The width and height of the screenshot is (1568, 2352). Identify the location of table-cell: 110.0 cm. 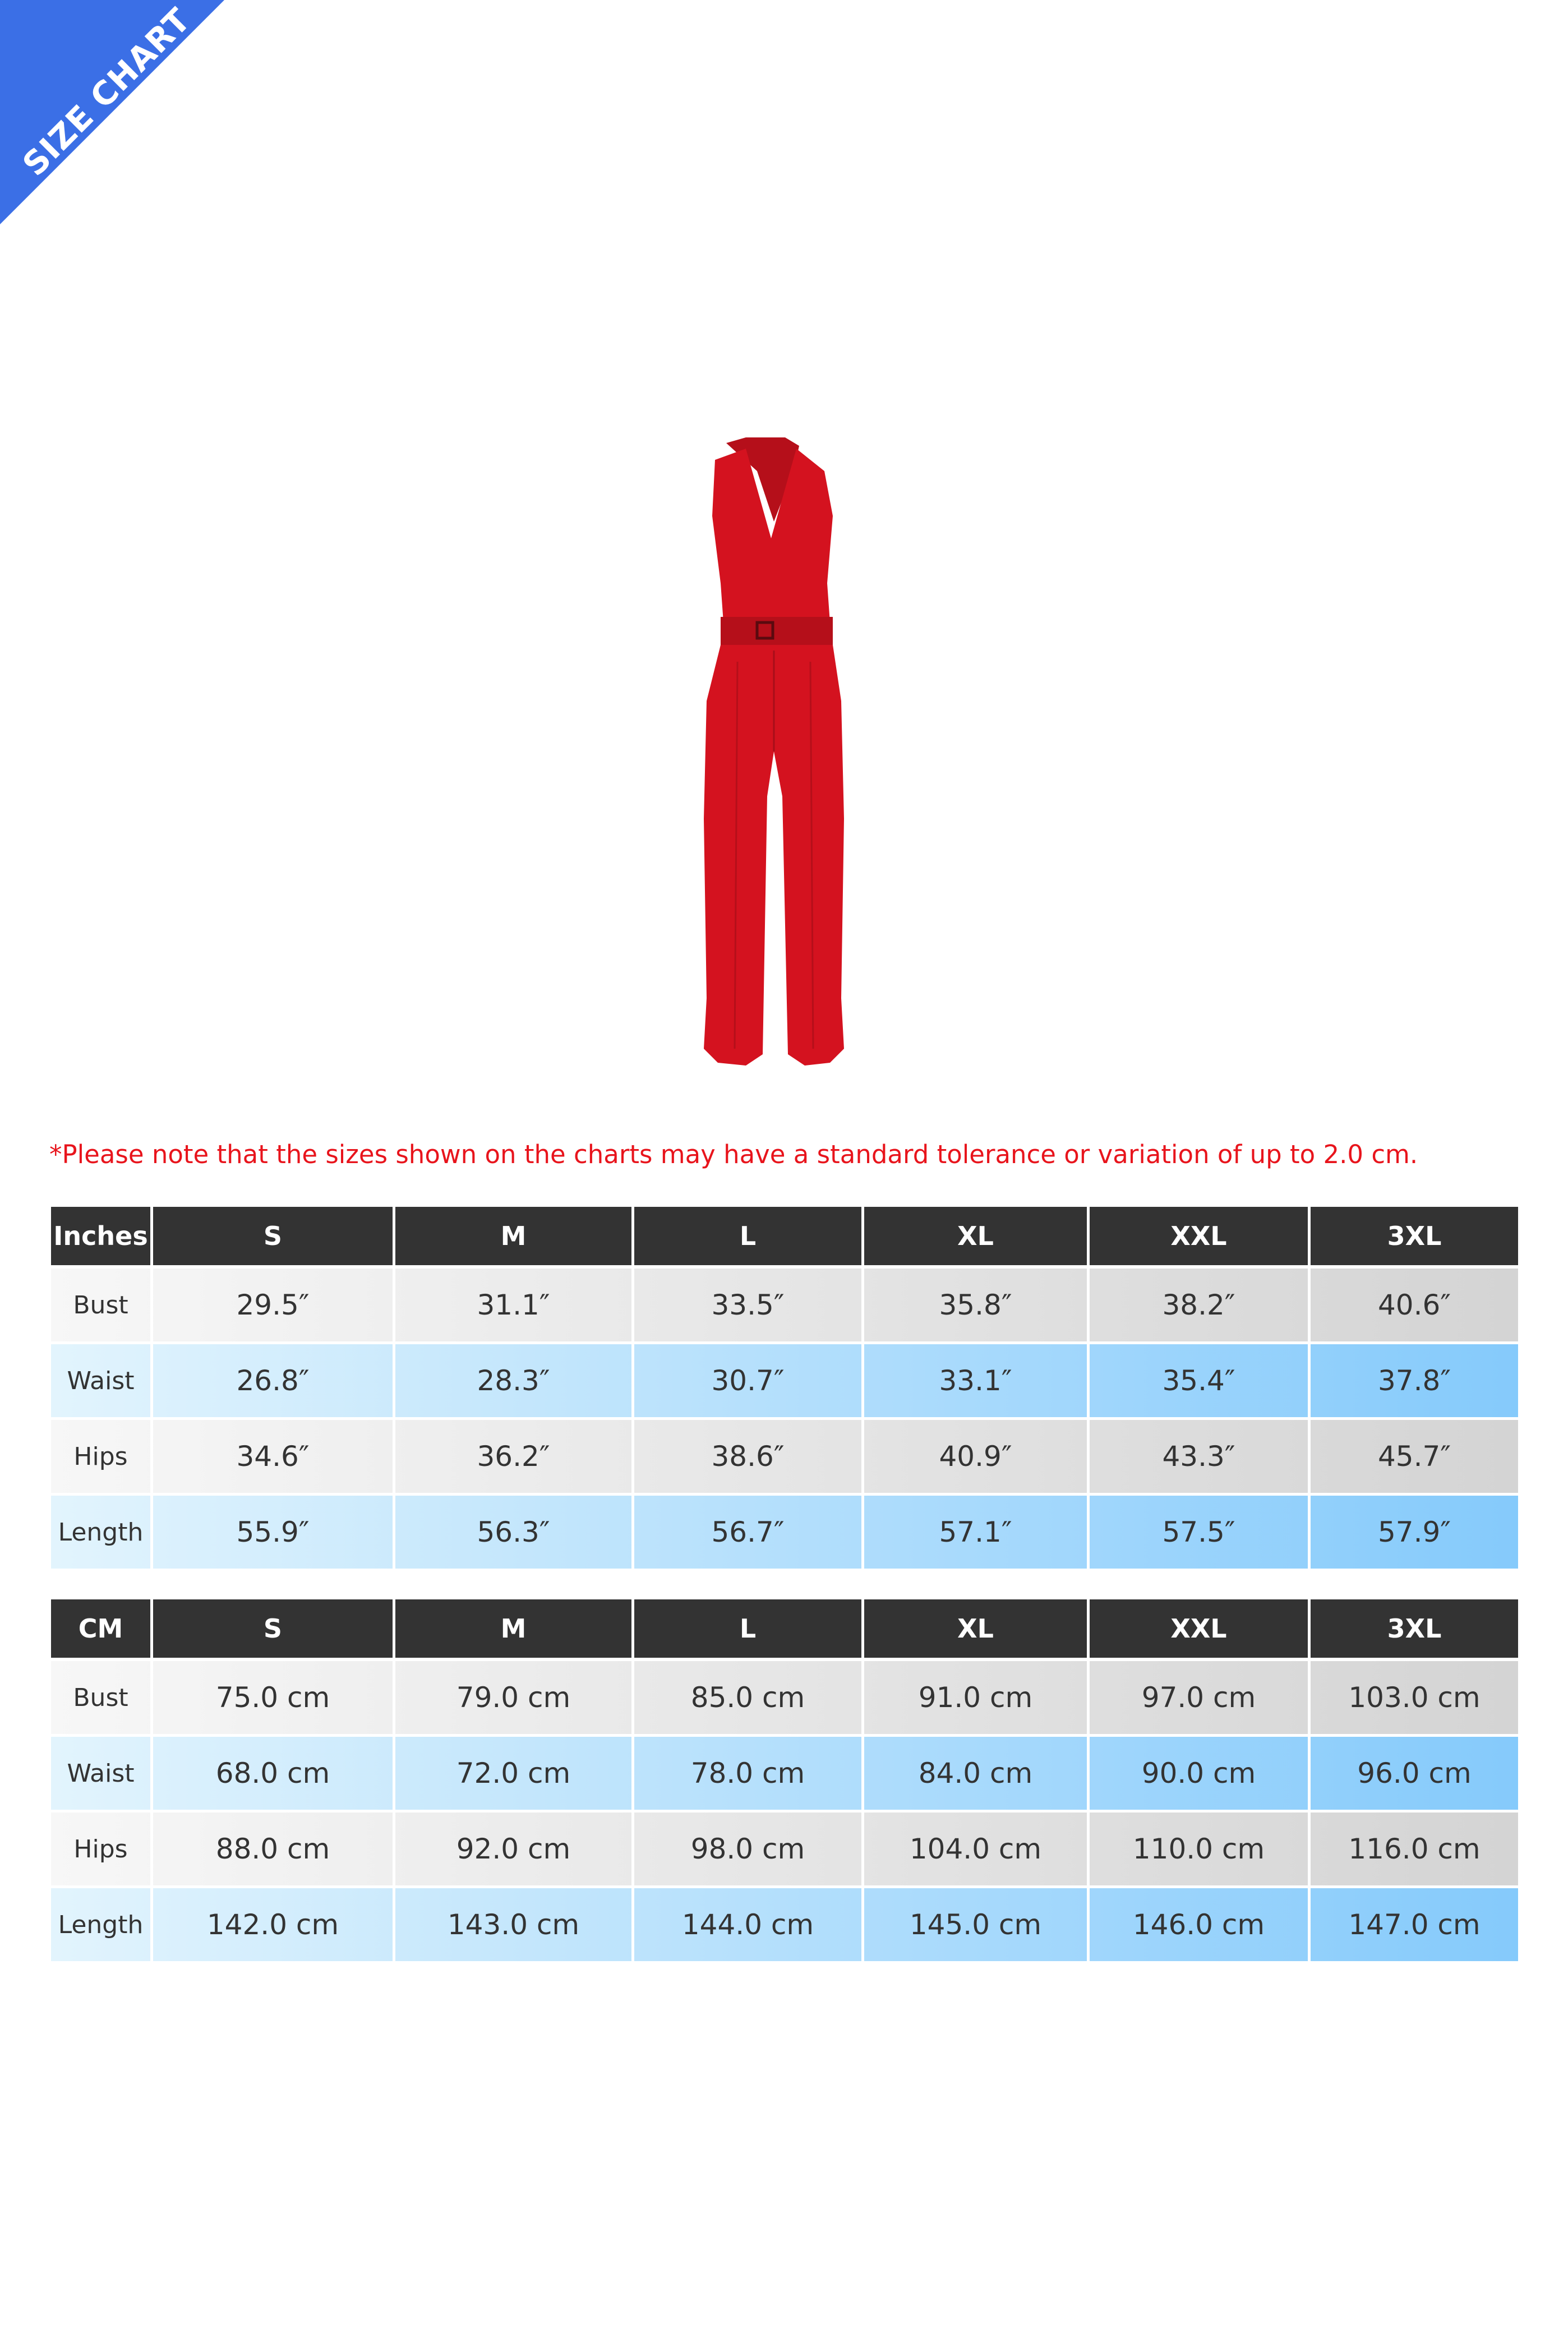
(1197, 1849).